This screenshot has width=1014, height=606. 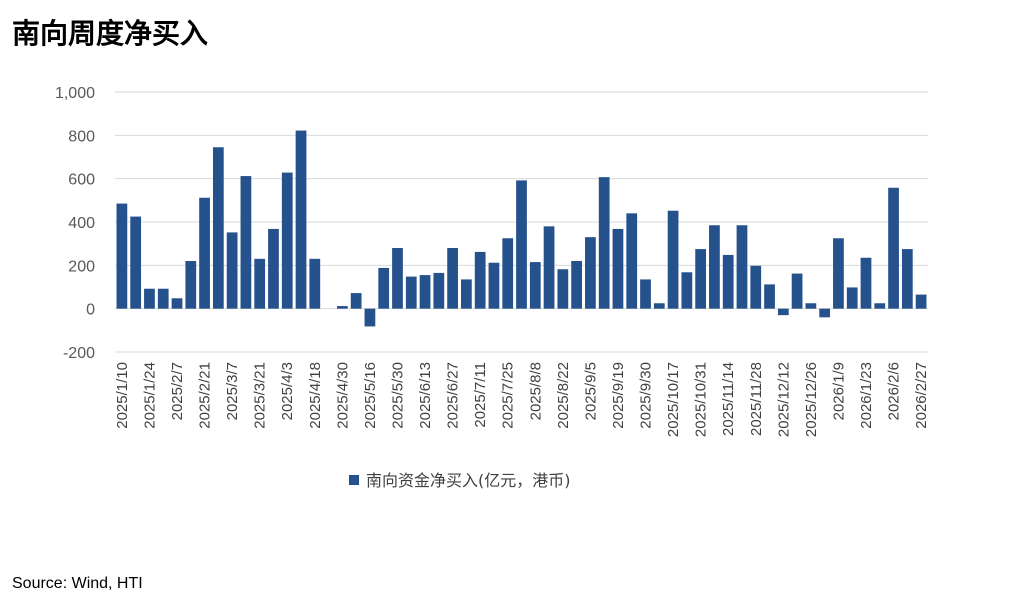 What do you see at coordinates (122, 395) in the screenshot?
I see `x-tick-label: 2025/1/10` at bounding box center [122, 395].